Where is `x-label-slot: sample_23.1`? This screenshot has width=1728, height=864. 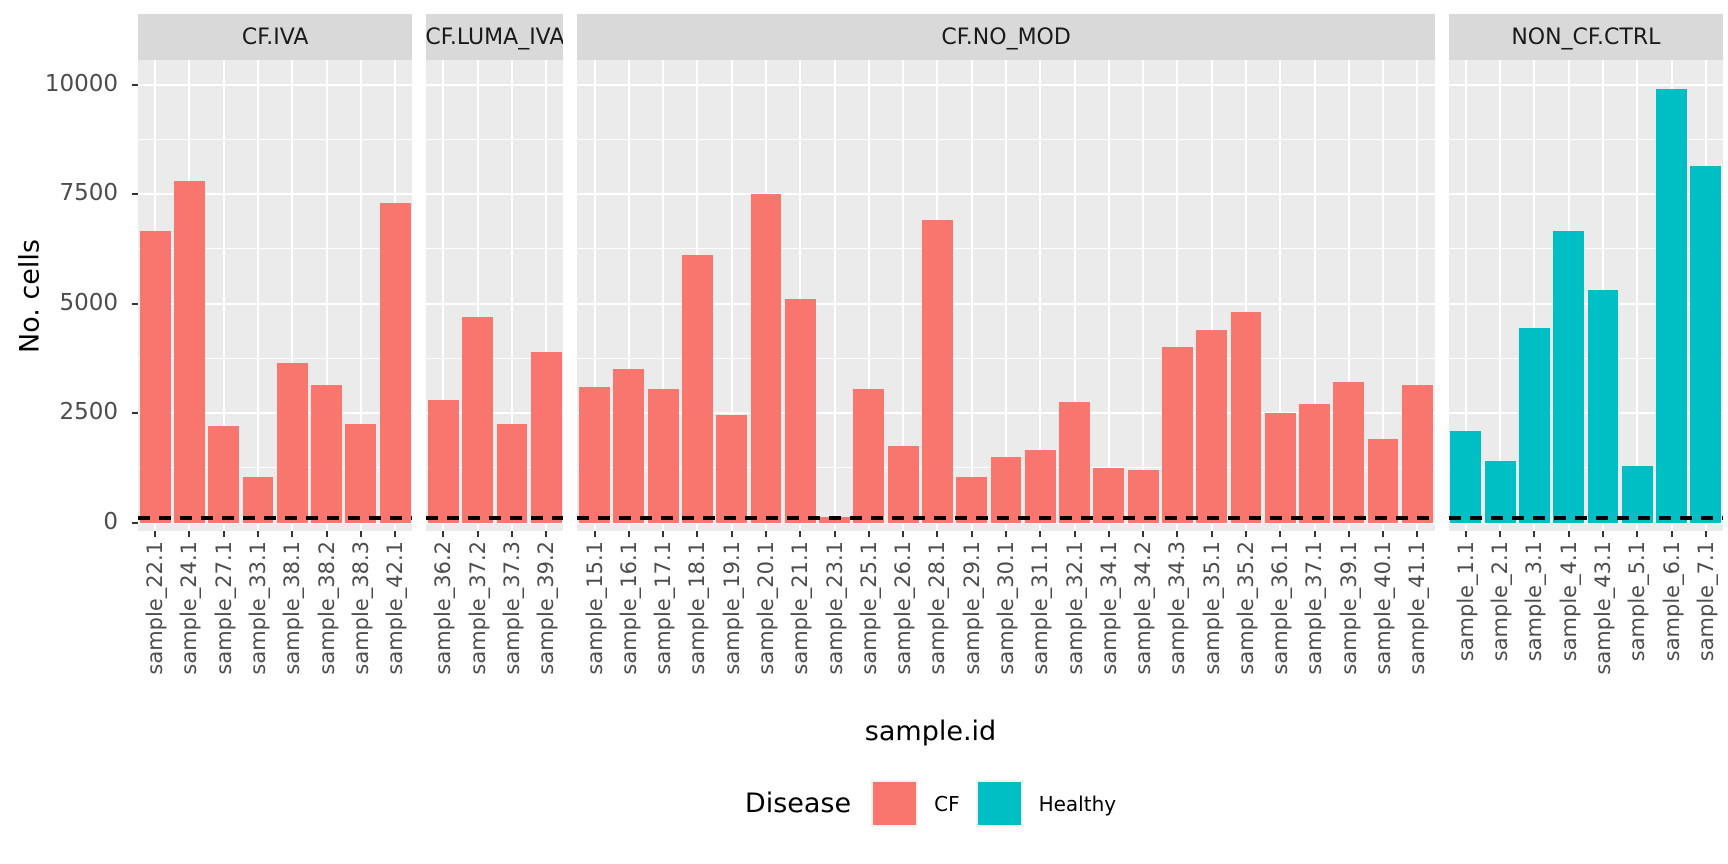 x-label-slot: sample_23.1 is located at coordinates (834, 627).